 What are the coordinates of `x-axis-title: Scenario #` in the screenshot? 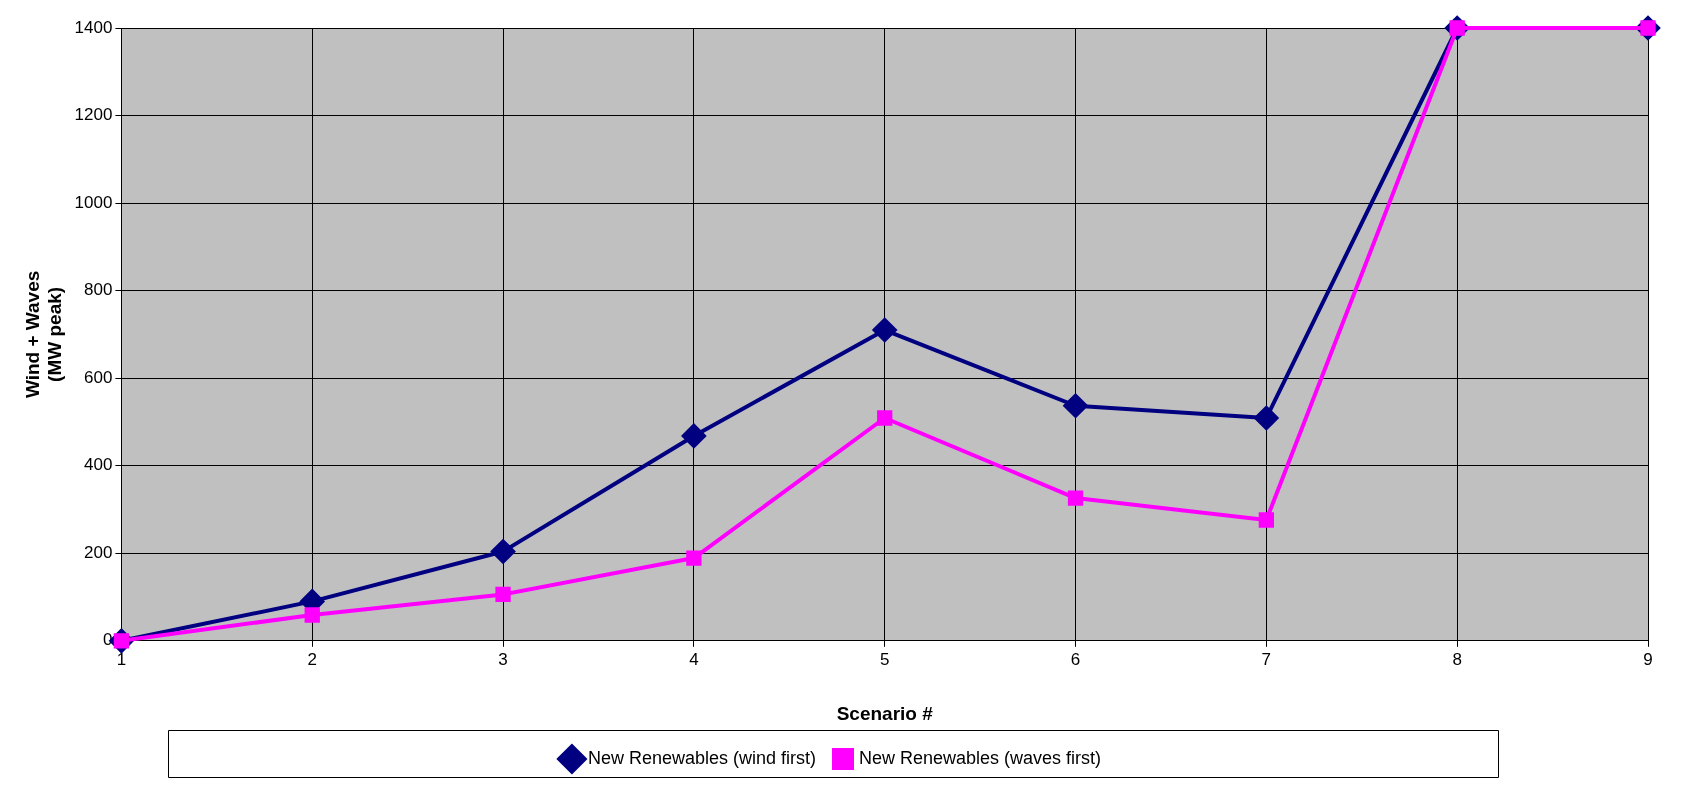 It's located at (885, 713).